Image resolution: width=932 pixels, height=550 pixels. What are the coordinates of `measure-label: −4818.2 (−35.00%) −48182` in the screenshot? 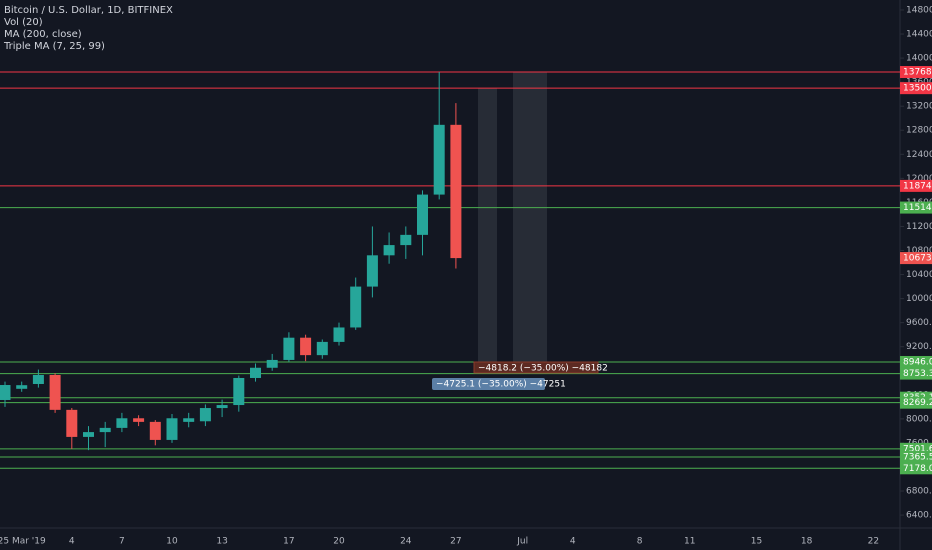 It's located at (543, 369).